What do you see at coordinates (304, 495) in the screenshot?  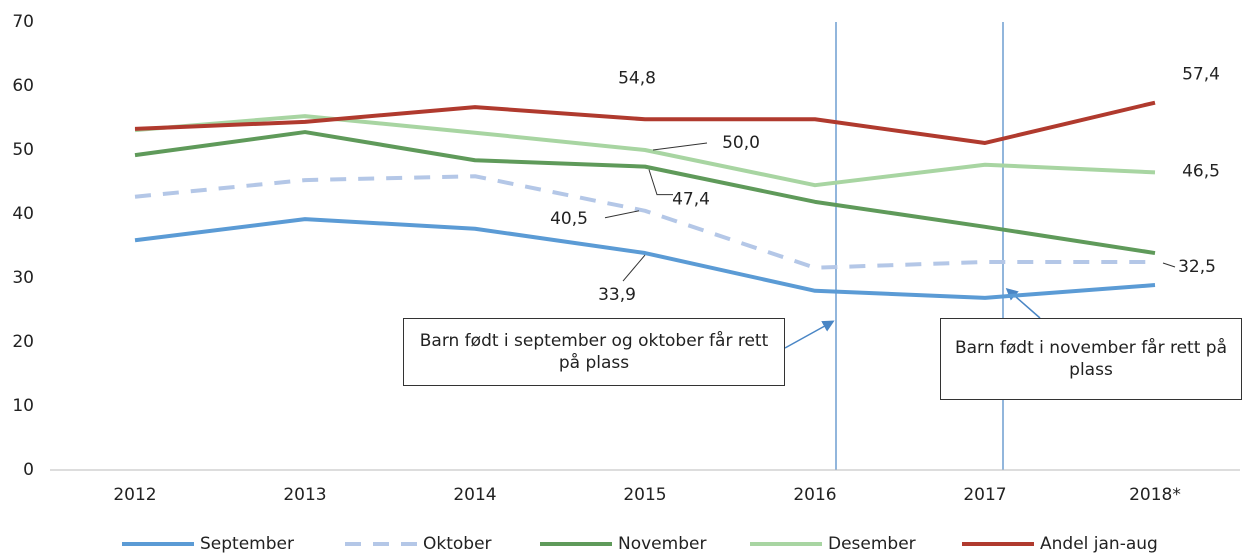 I see `x-tick-label: 2013` at bounding box center [304, 495].